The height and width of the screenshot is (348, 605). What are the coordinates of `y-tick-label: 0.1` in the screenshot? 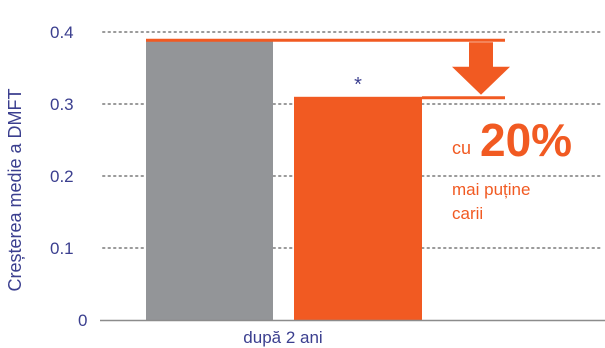 It's located at (62, 248).